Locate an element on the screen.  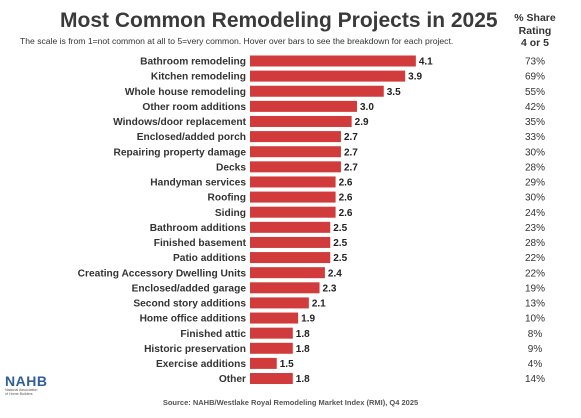
value-label: 1.9 is located at coordinates (308, 319).